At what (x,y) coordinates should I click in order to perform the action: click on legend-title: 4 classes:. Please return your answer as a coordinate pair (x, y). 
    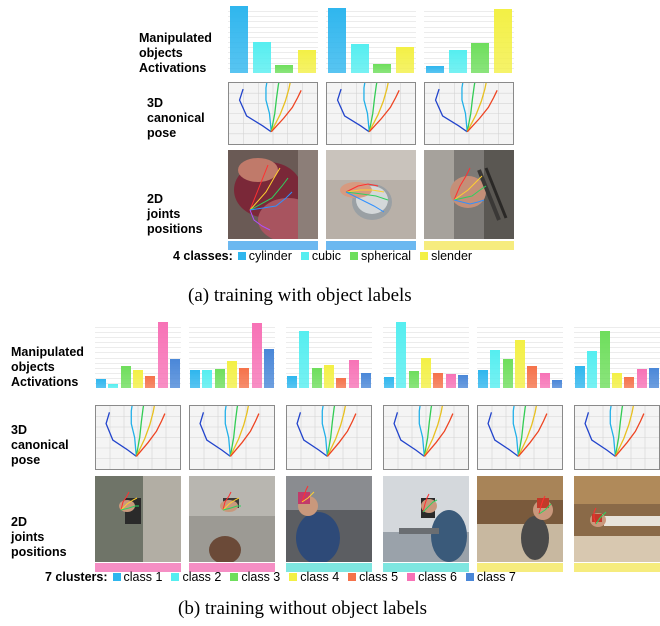
    Looking at the image, I should click on (203, 256).